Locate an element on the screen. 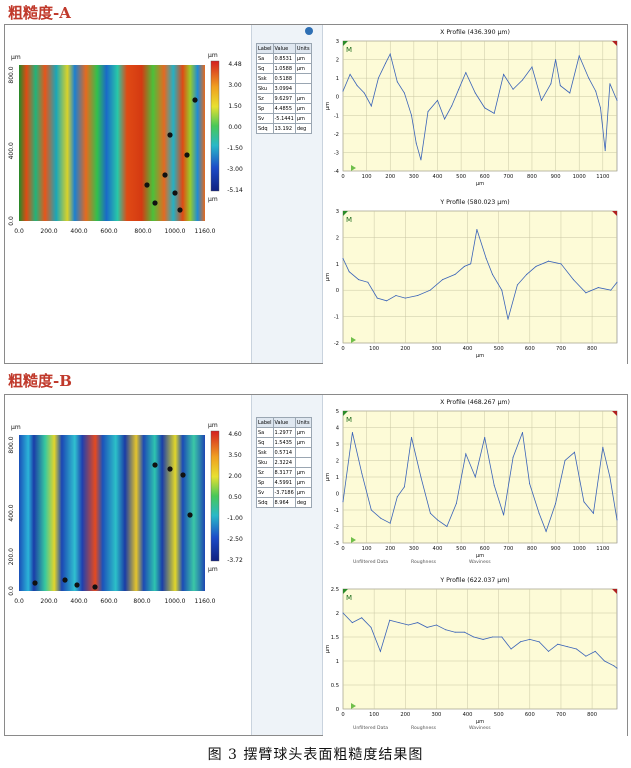 The image size is (631, 768). table-b-cell: 1.2977 is located at coordinates (284, 432).